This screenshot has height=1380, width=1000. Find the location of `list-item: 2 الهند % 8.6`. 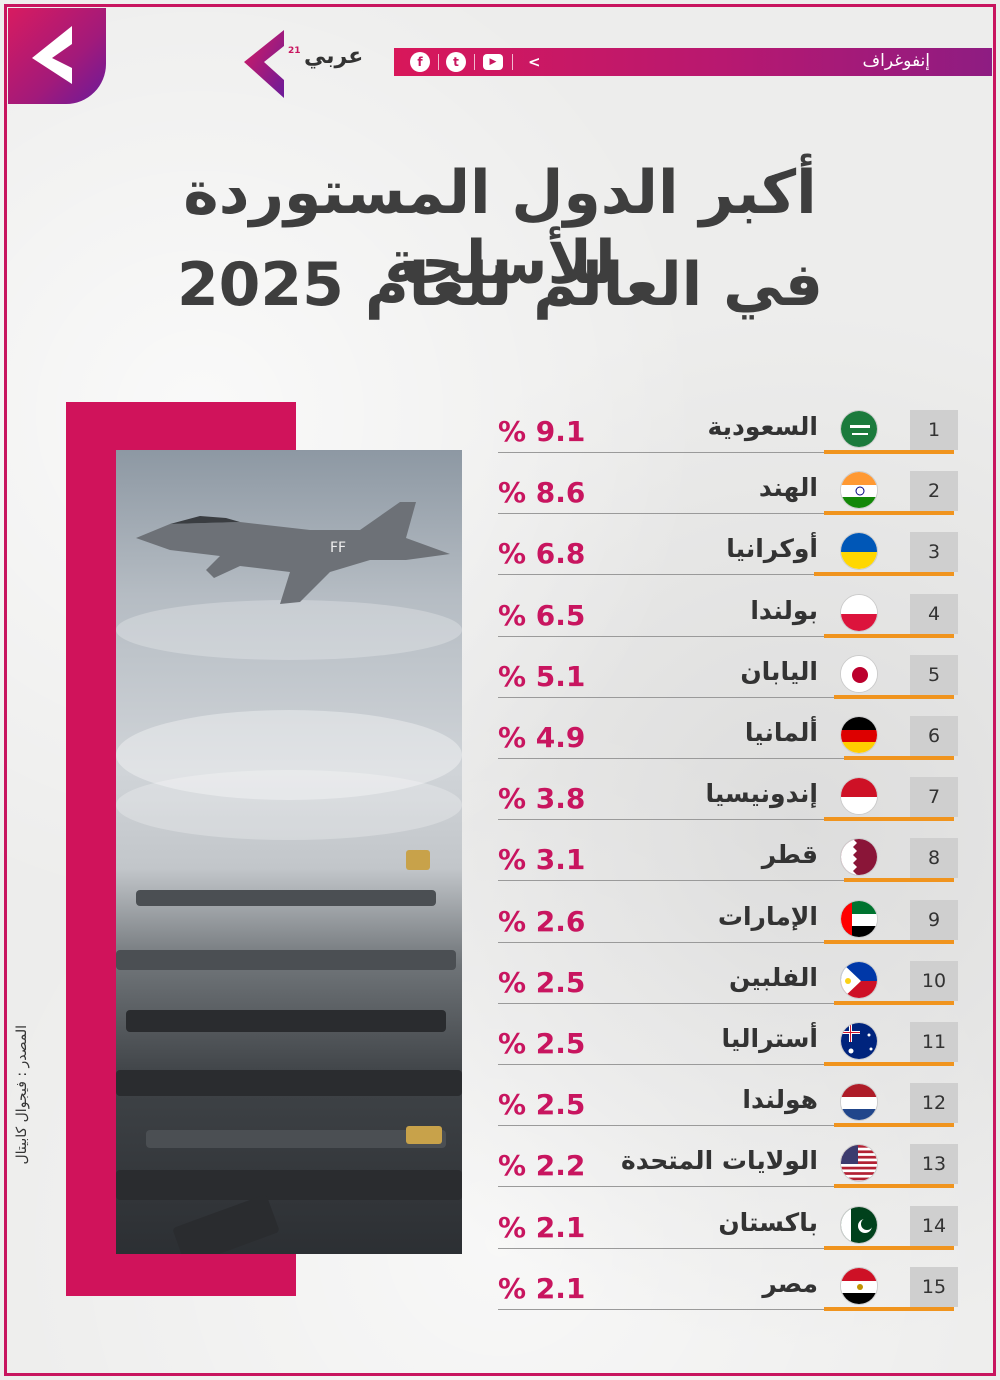

list-item: 2 الهند % 8.6 is located at coordinates (728, 497).